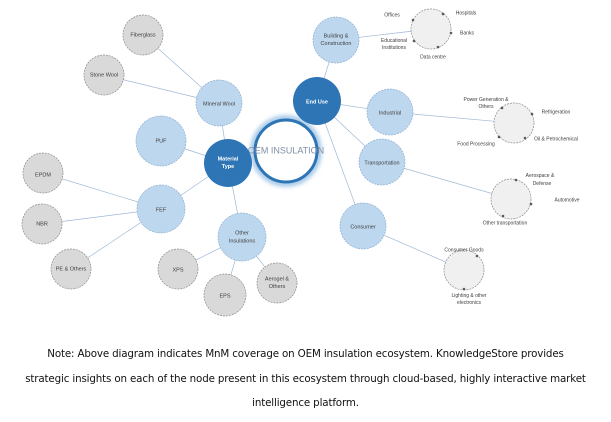 Image resolution: width=611 pixels, height=422 pixels. I want to click on note-line-3: intelligence platform., so click(305, 403).